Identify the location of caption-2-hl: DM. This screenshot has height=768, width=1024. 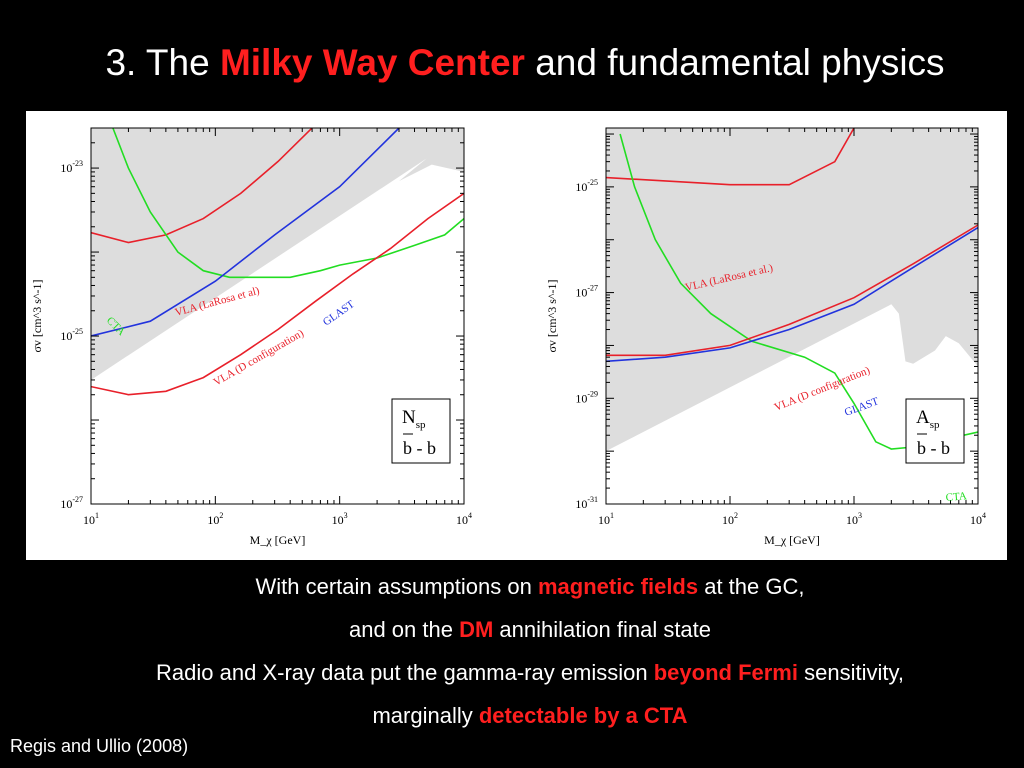
(476, 629).